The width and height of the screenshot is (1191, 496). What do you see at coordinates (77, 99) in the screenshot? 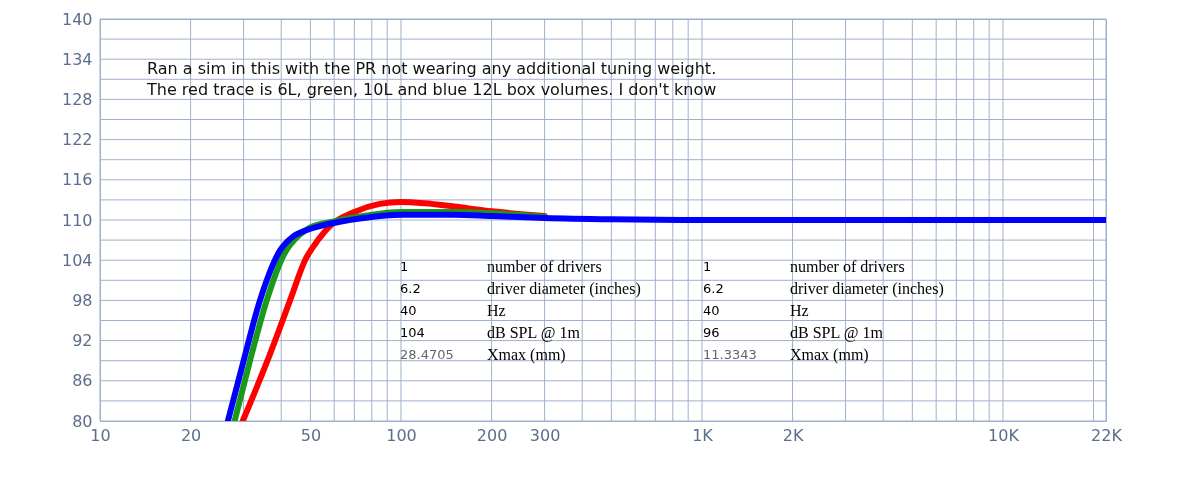
I see `y-tick-label: 128` at bounding box center [77, 99].